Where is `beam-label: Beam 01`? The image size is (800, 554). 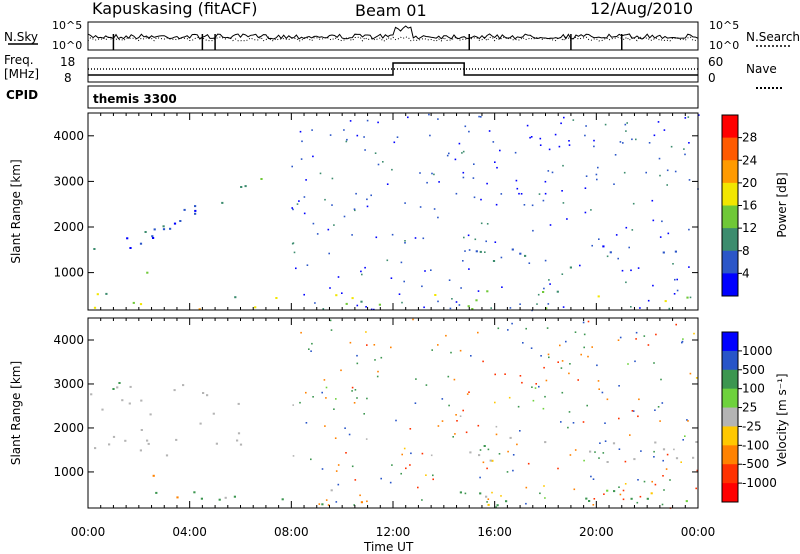
beam-label: Beam 01 is located at coordinates (391, 10).